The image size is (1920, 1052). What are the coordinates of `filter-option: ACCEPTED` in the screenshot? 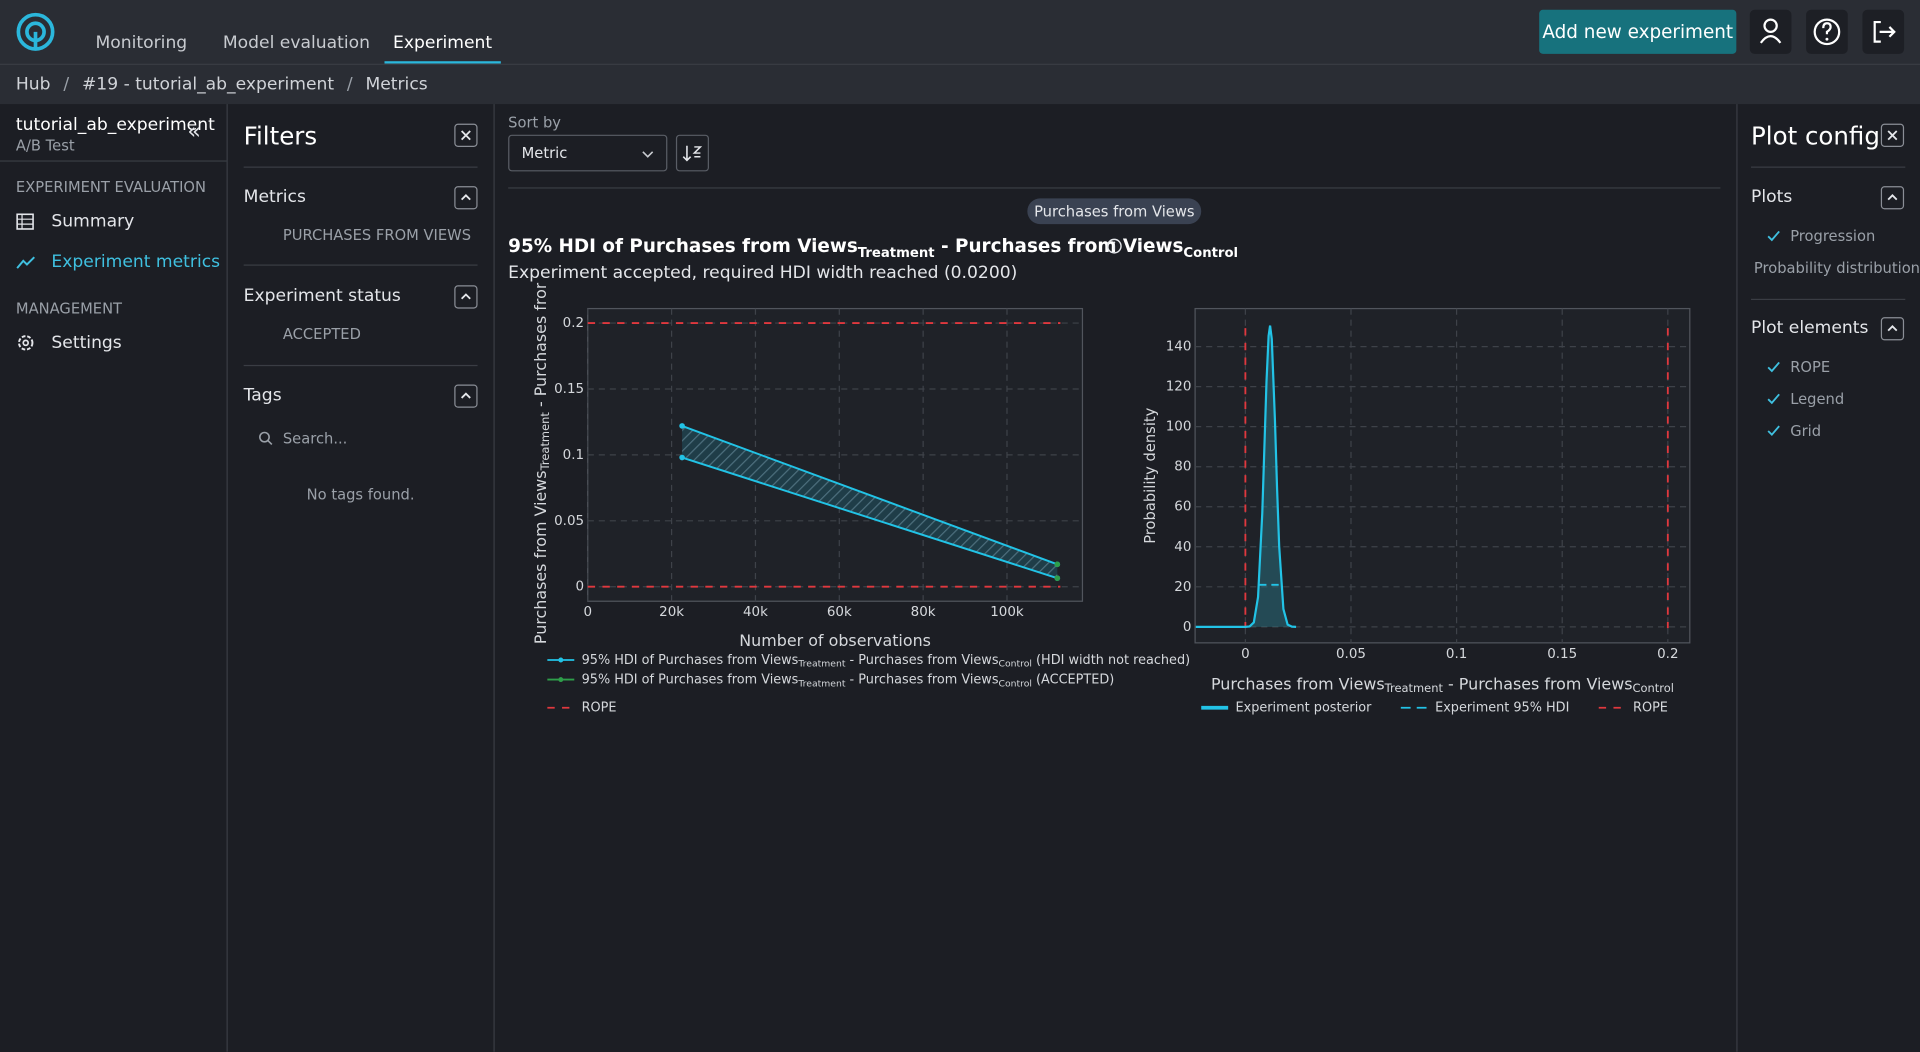 It's located at (321, 334).